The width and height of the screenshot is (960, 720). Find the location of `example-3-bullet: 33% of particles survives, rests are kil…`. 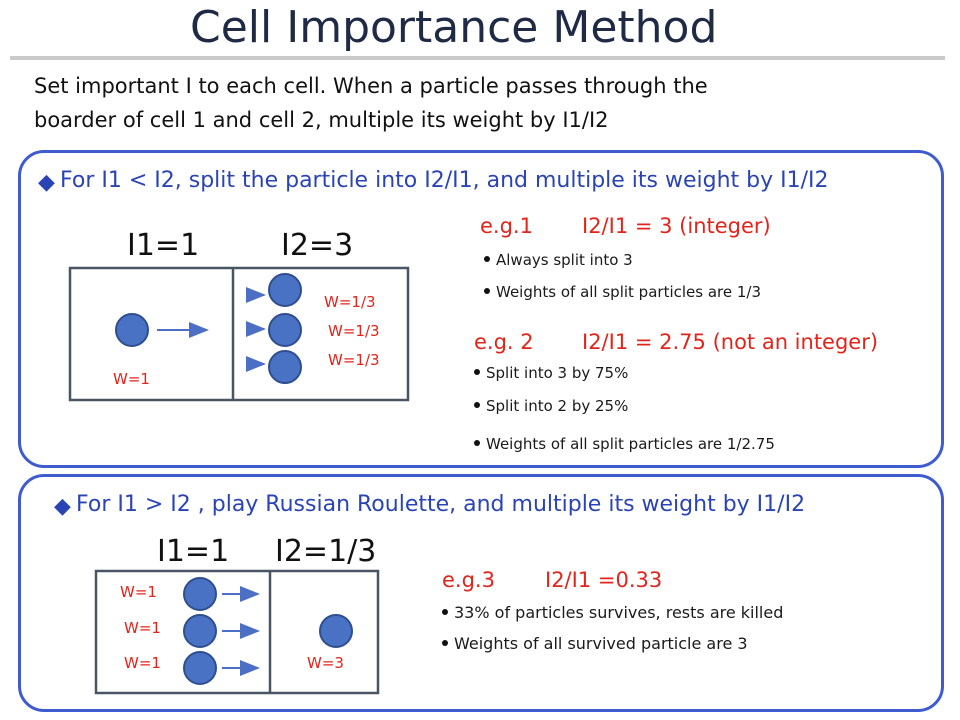

example-3-bullet: 33% of particles survives, rests are kil… is located at coordinates (612, 612).